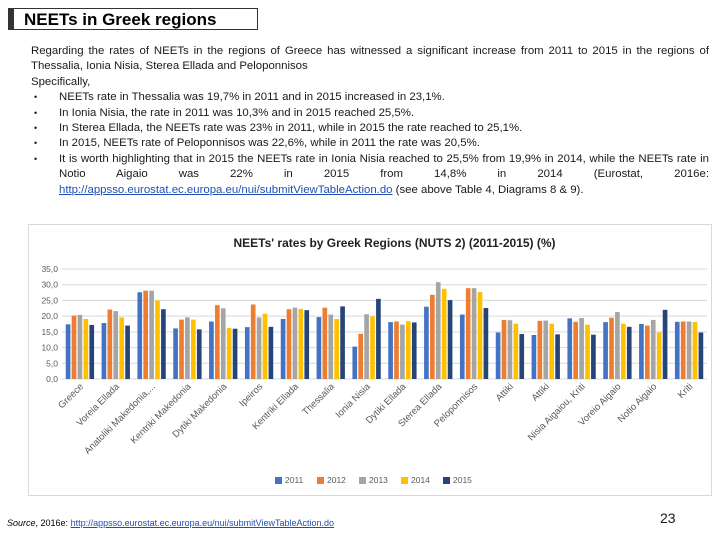 This screenshot has width=720, height=540. What do you see at coordinates (21, 523) in the screenshot?
I see `source-label: Source` at bounding box center [21, 523].